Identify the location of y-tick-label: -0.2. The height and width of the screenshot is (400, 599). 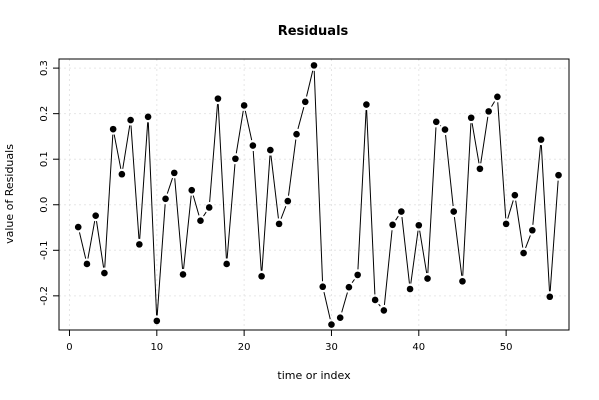
(44, 296).